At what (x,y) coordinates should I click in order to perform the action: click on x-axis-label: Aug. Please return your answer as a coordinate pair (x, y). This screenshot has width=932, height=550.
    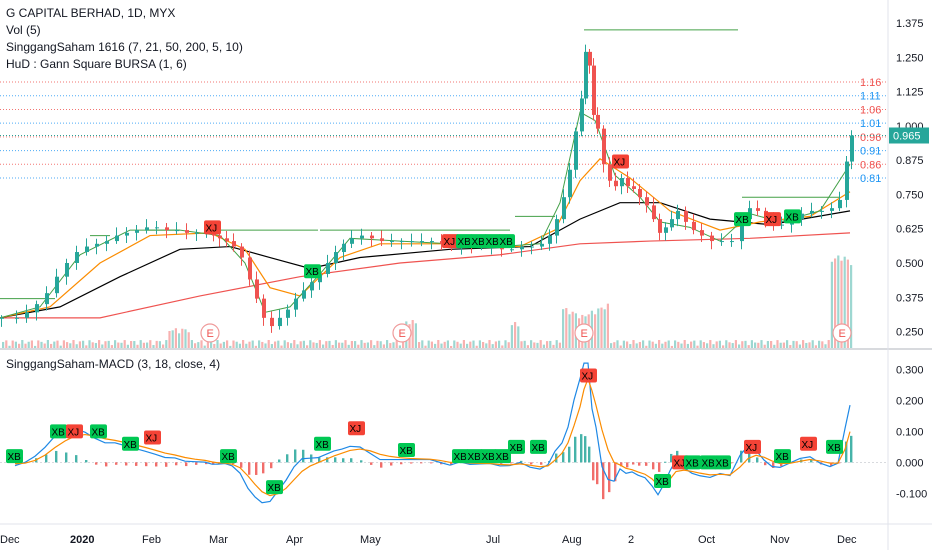
    Looking at the image, I should click on (572, 540).